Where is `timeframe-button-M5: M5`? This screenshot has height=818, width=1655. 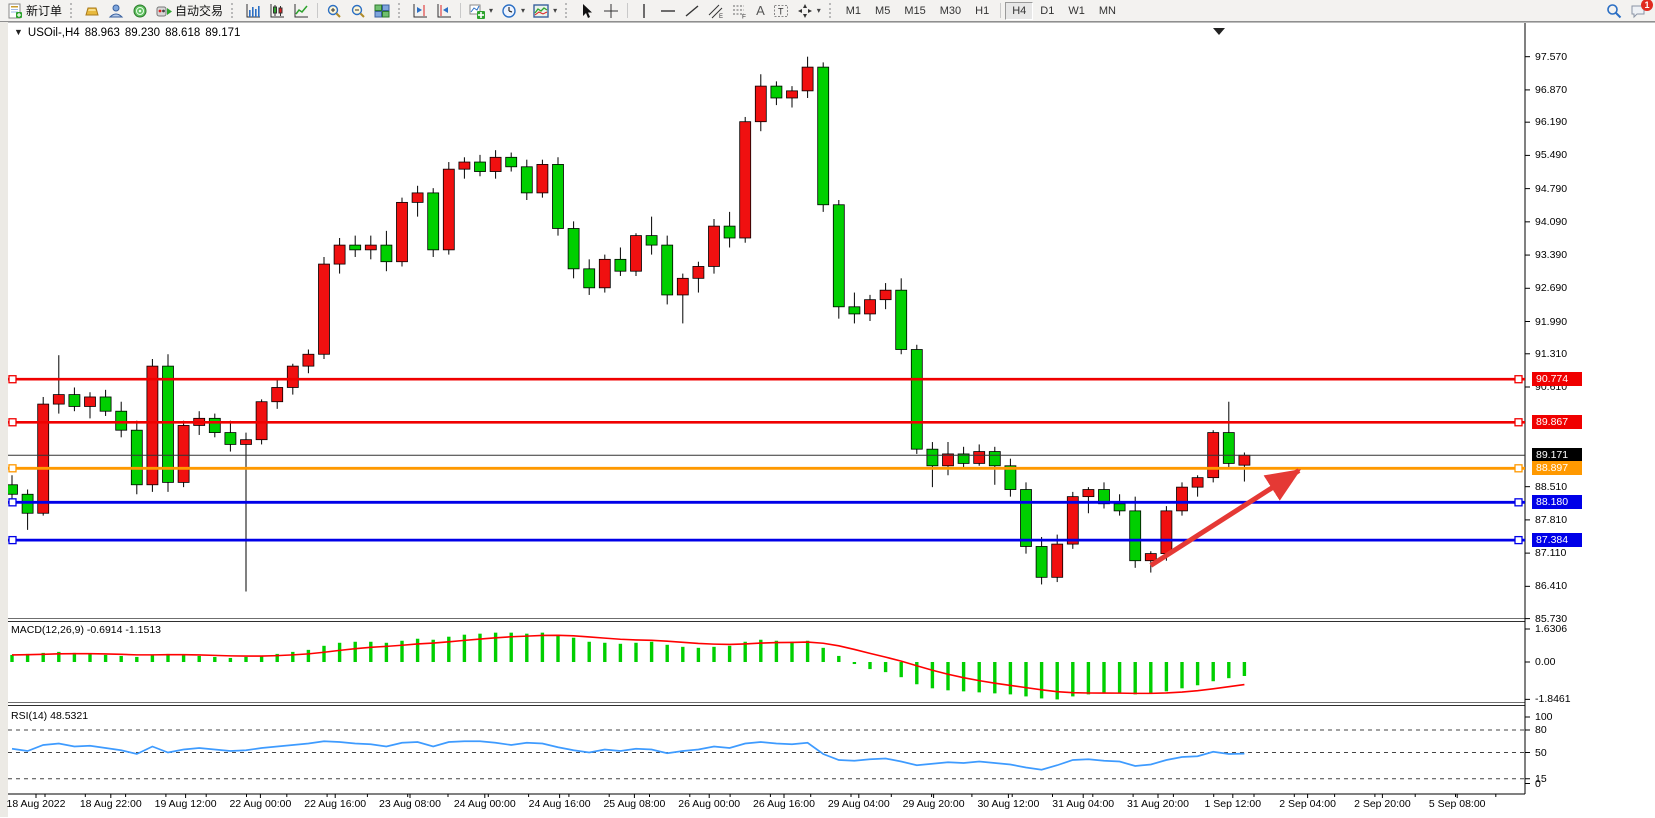
timeframe-button-M5: M5 is located at coordinates (883, 10).